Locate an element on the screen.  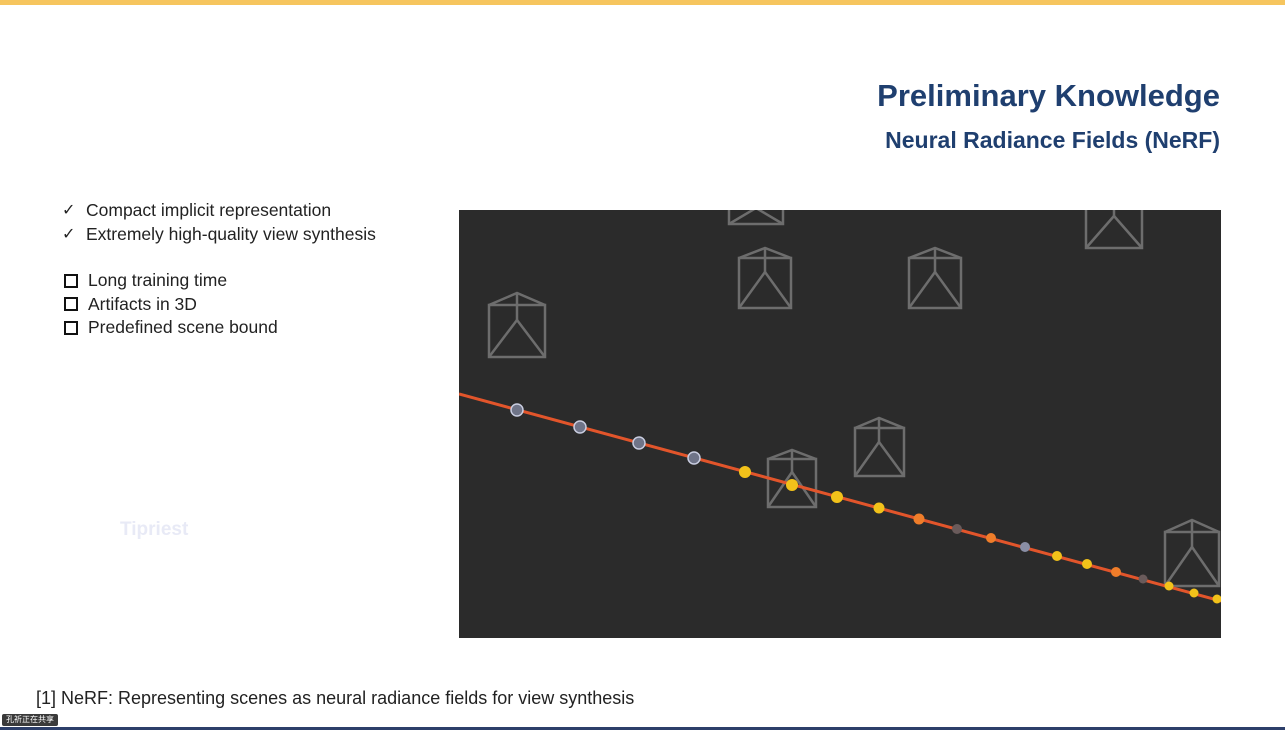
accent-top-bar is located at coordinates (642, 2).